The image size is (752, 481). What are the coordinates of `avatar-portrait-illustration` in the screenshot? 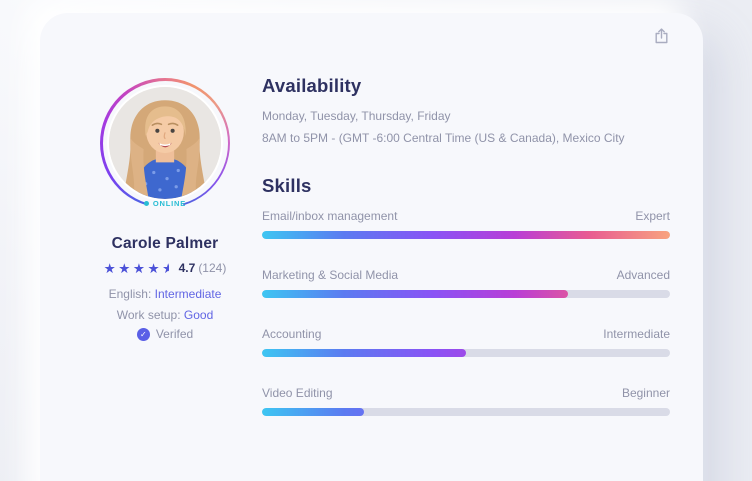 It's located at (165, 143).